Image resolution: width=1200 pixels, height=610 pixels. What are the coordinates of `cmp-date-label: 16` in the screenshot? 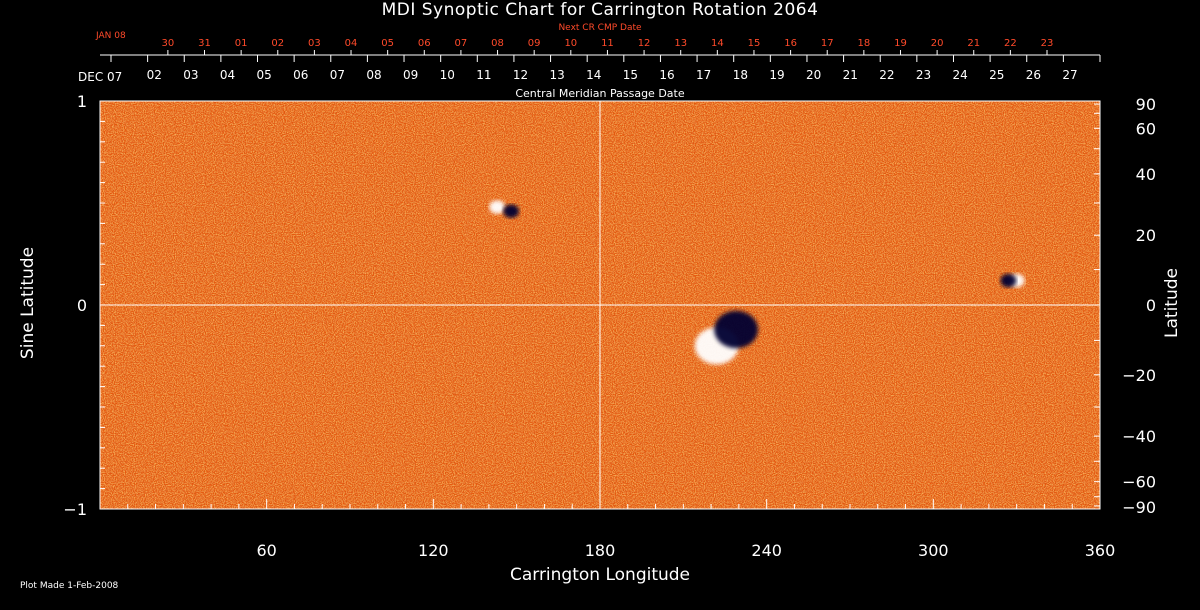 It's located at (666, 75).